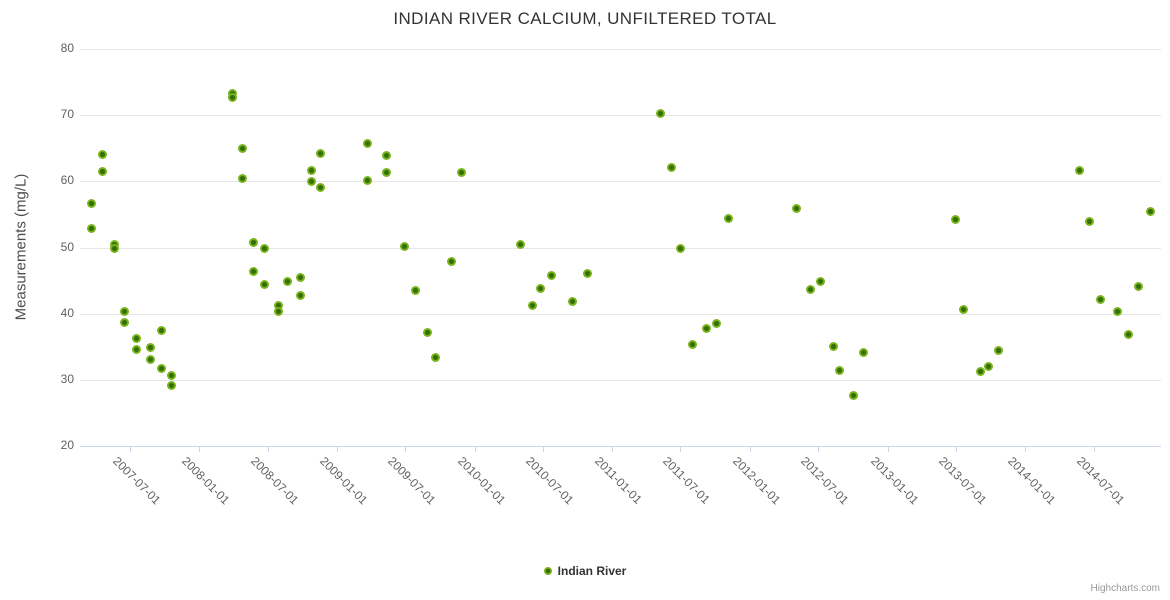 The height and width of the screenshot is (600, 1170). I want to click on y-axis-label: 80, so click(67, 48).